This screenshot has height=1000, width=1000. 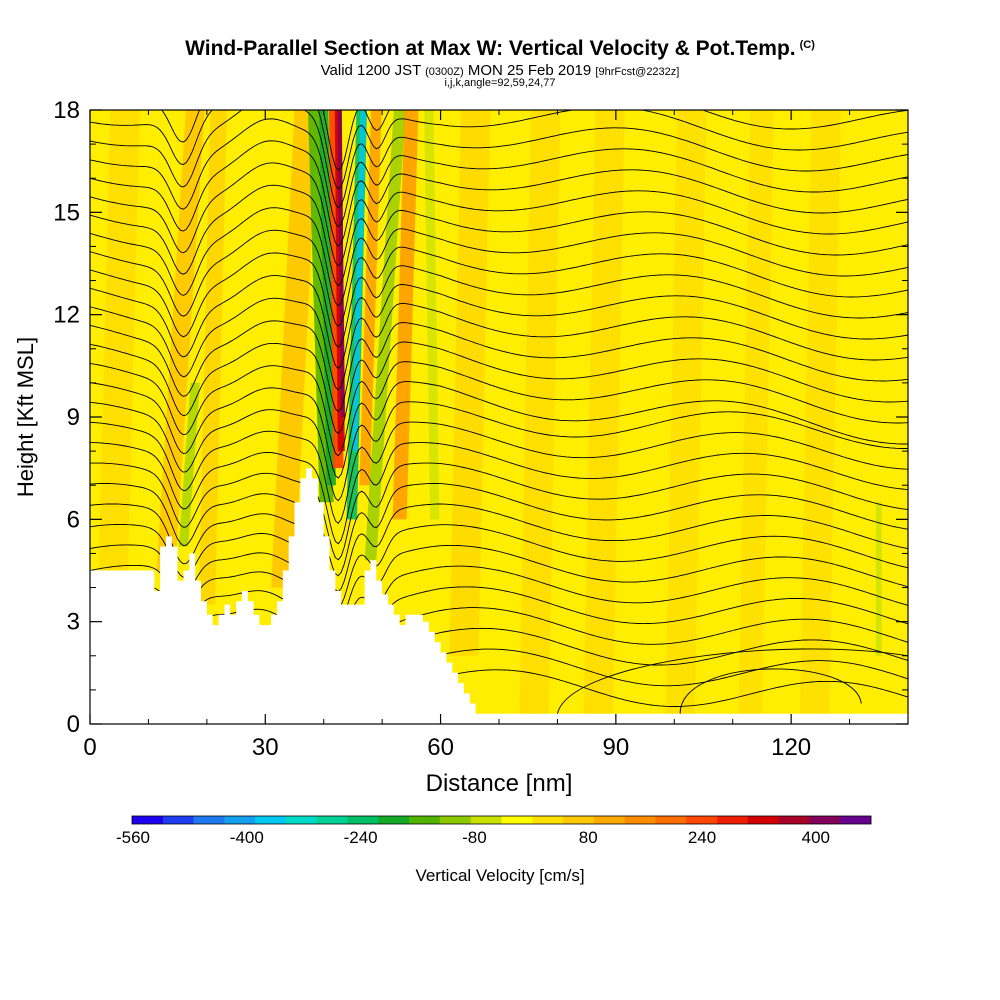 I want to click on y-tick-label: 12, so click(x=66, y=315).